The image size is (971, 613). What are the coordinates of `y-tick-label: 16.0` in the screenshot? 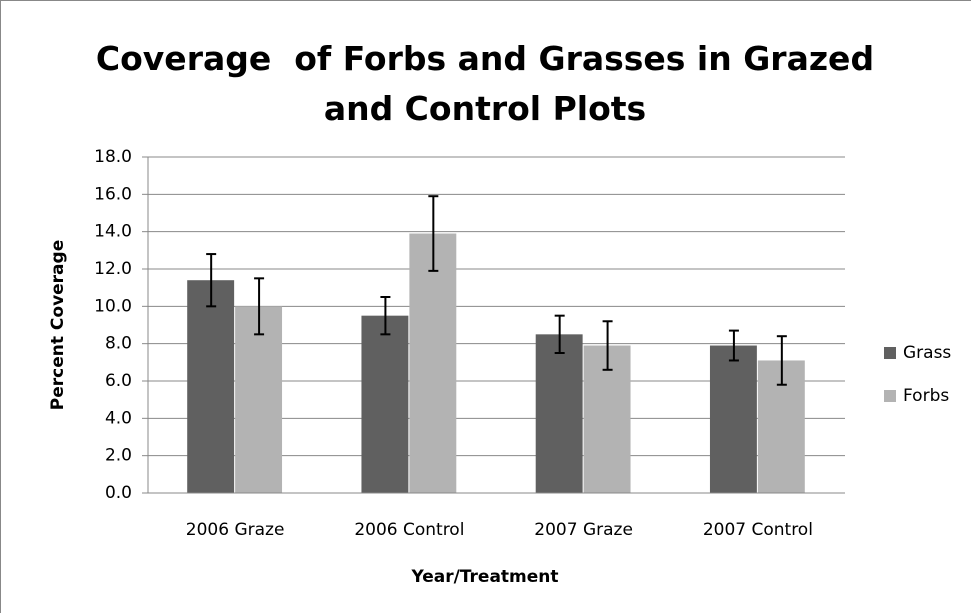 It's located at (113, 194).